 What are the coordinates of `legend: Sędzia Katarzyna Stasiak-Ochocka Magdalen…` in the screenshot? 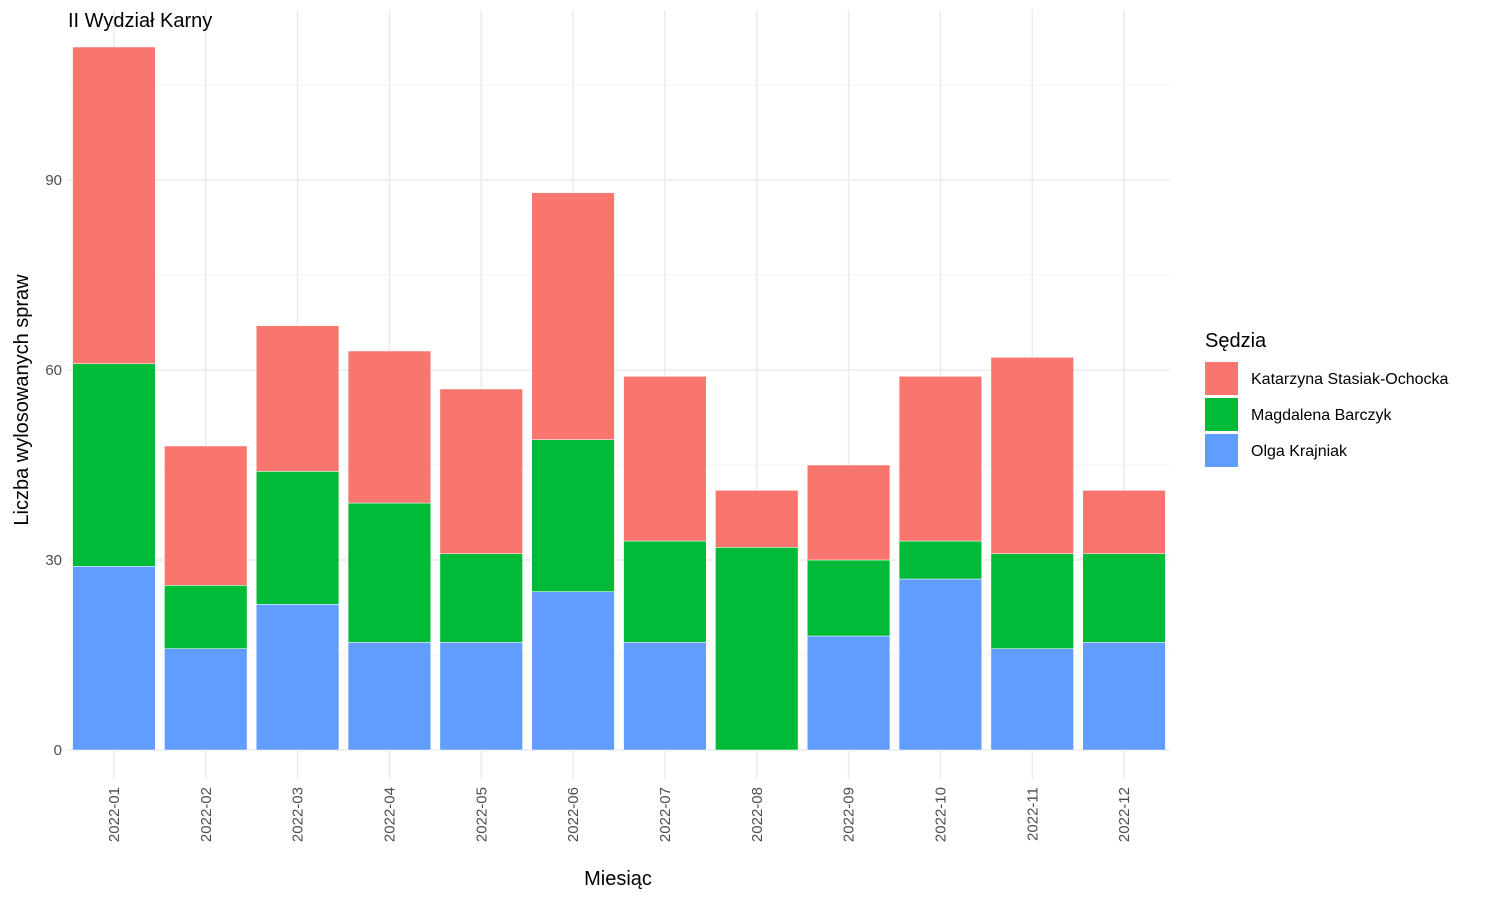 It's located at (1327, 398).